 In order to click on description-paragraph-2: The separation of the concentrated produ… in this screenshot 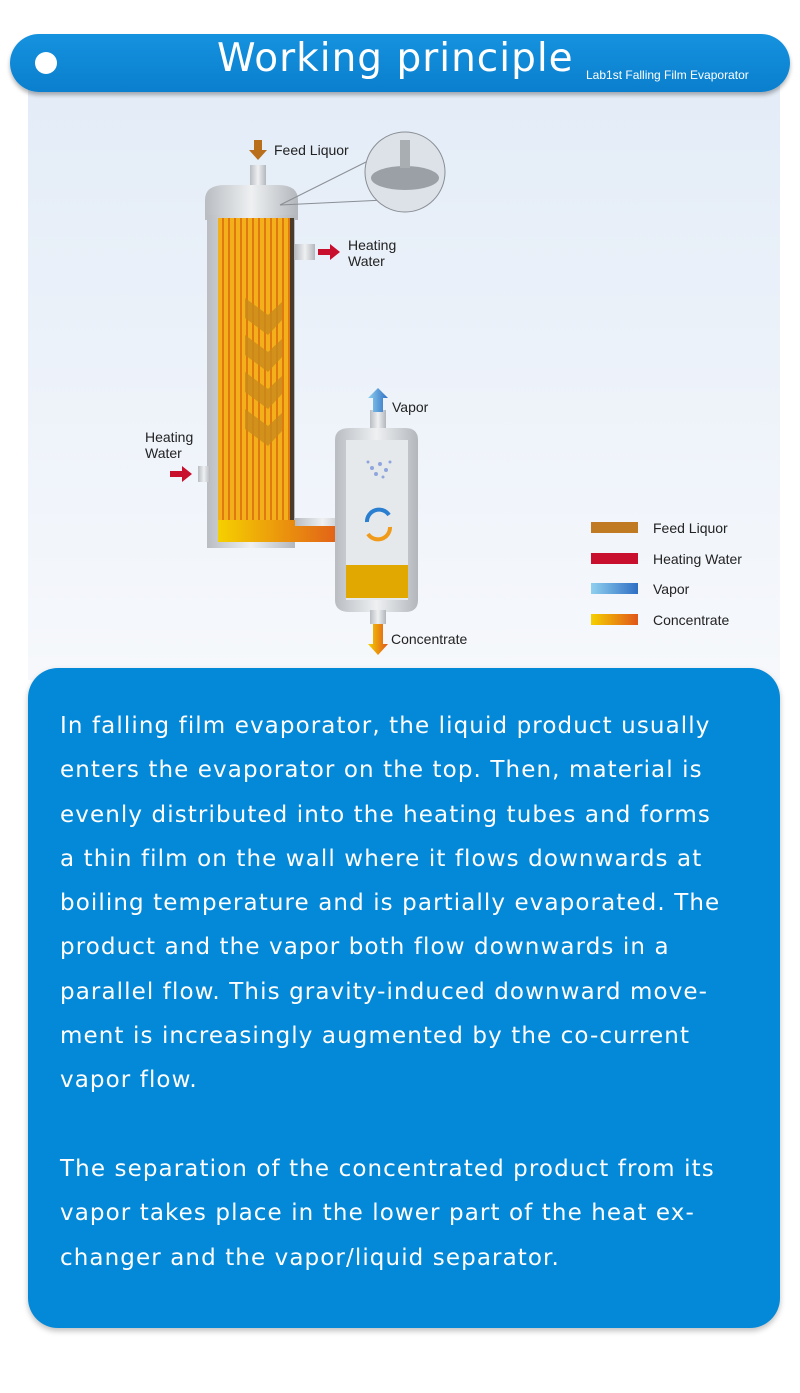, I will do `click(410, 1213)`.